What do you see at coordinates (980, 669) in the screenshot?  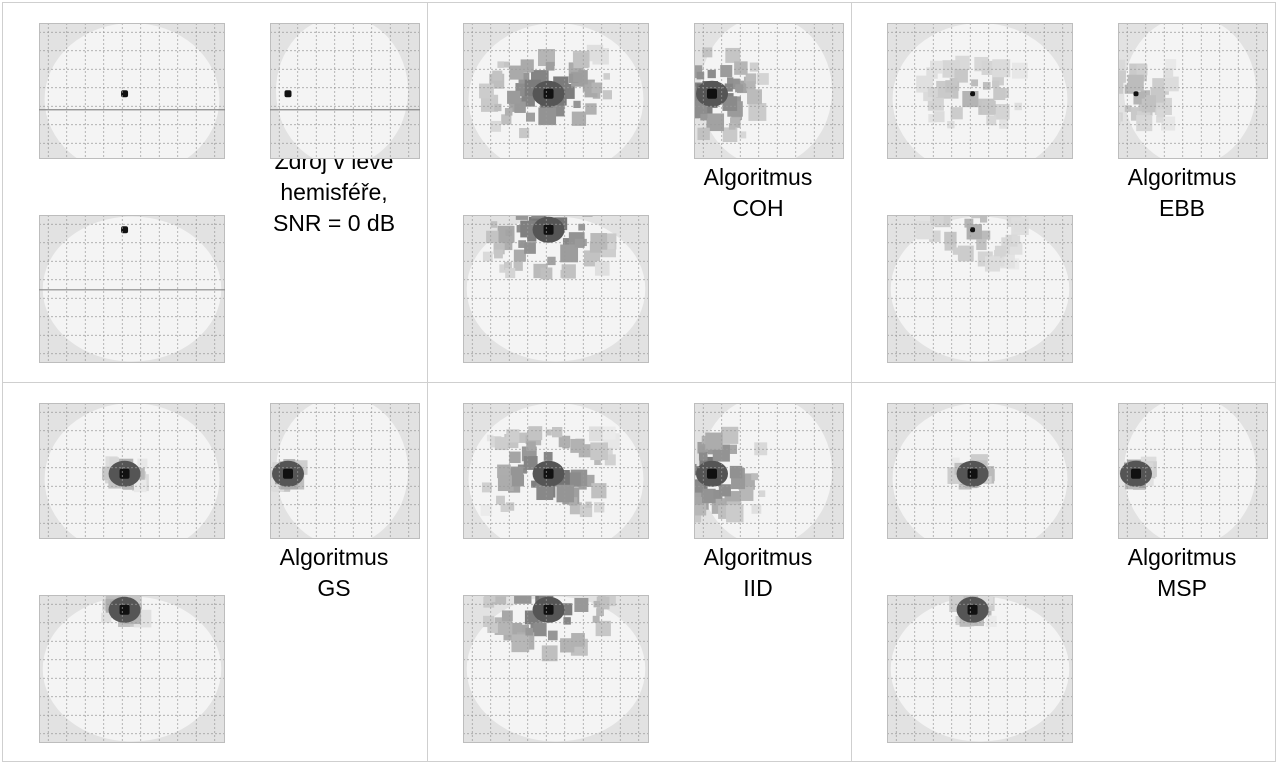 I see `brain-outline` at bounding box center [980, 669].